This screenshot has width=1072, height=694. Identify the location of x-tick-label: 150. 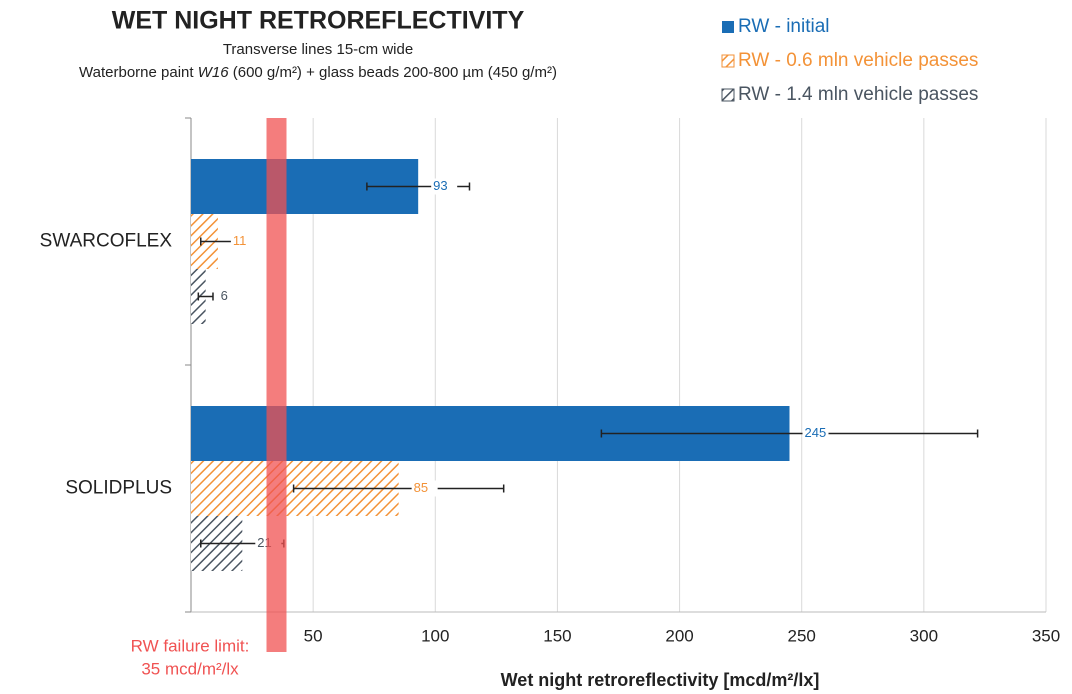
(557, 635).